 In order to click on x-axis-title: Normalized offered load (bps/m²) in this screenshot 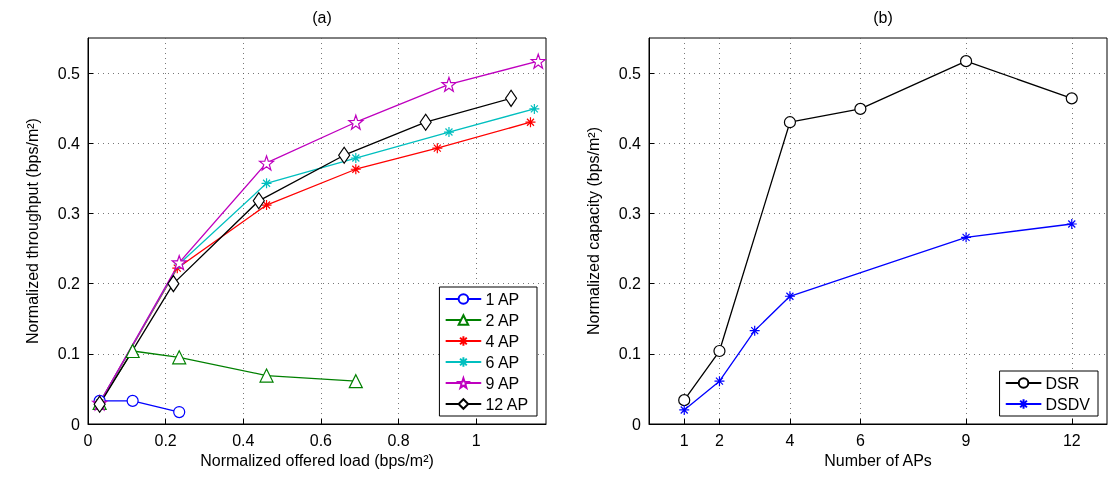, I will do `click(317, 461)`.